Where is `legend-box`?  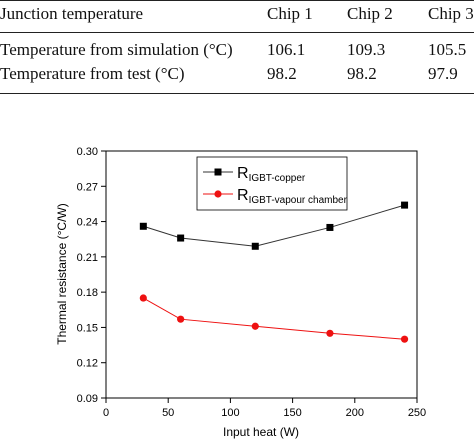 legend-box is located at coordinates (272, 183).